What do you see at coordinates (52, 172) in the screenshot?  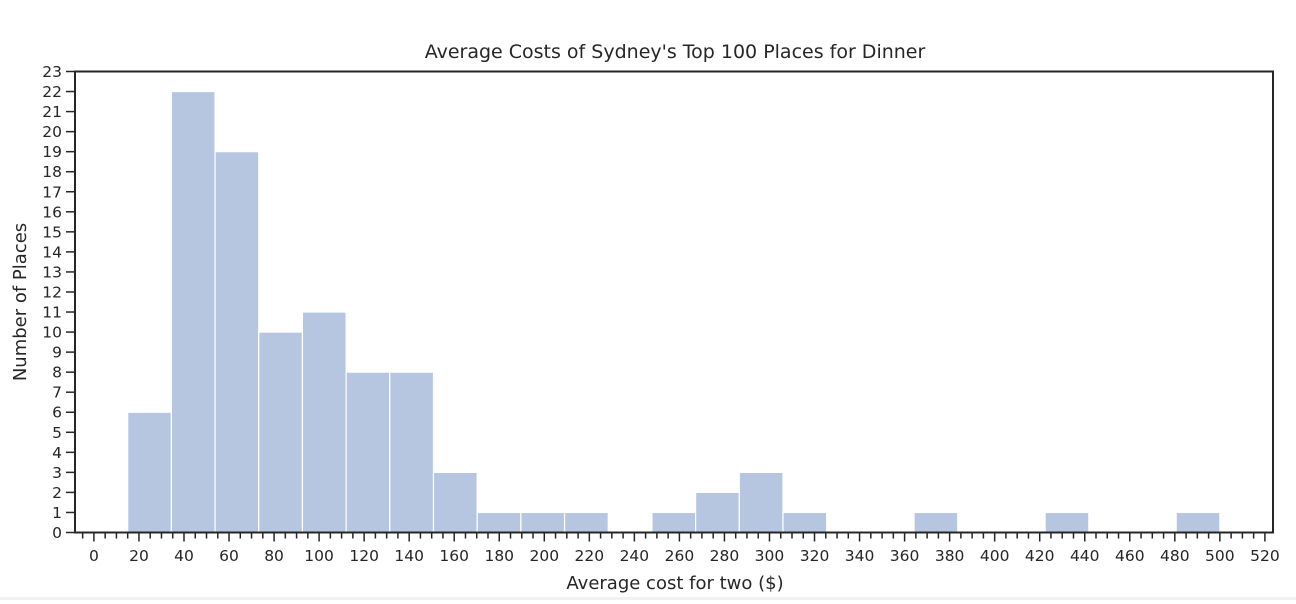 I see `y-tick-label: 18` at bounding box center [52, 172].